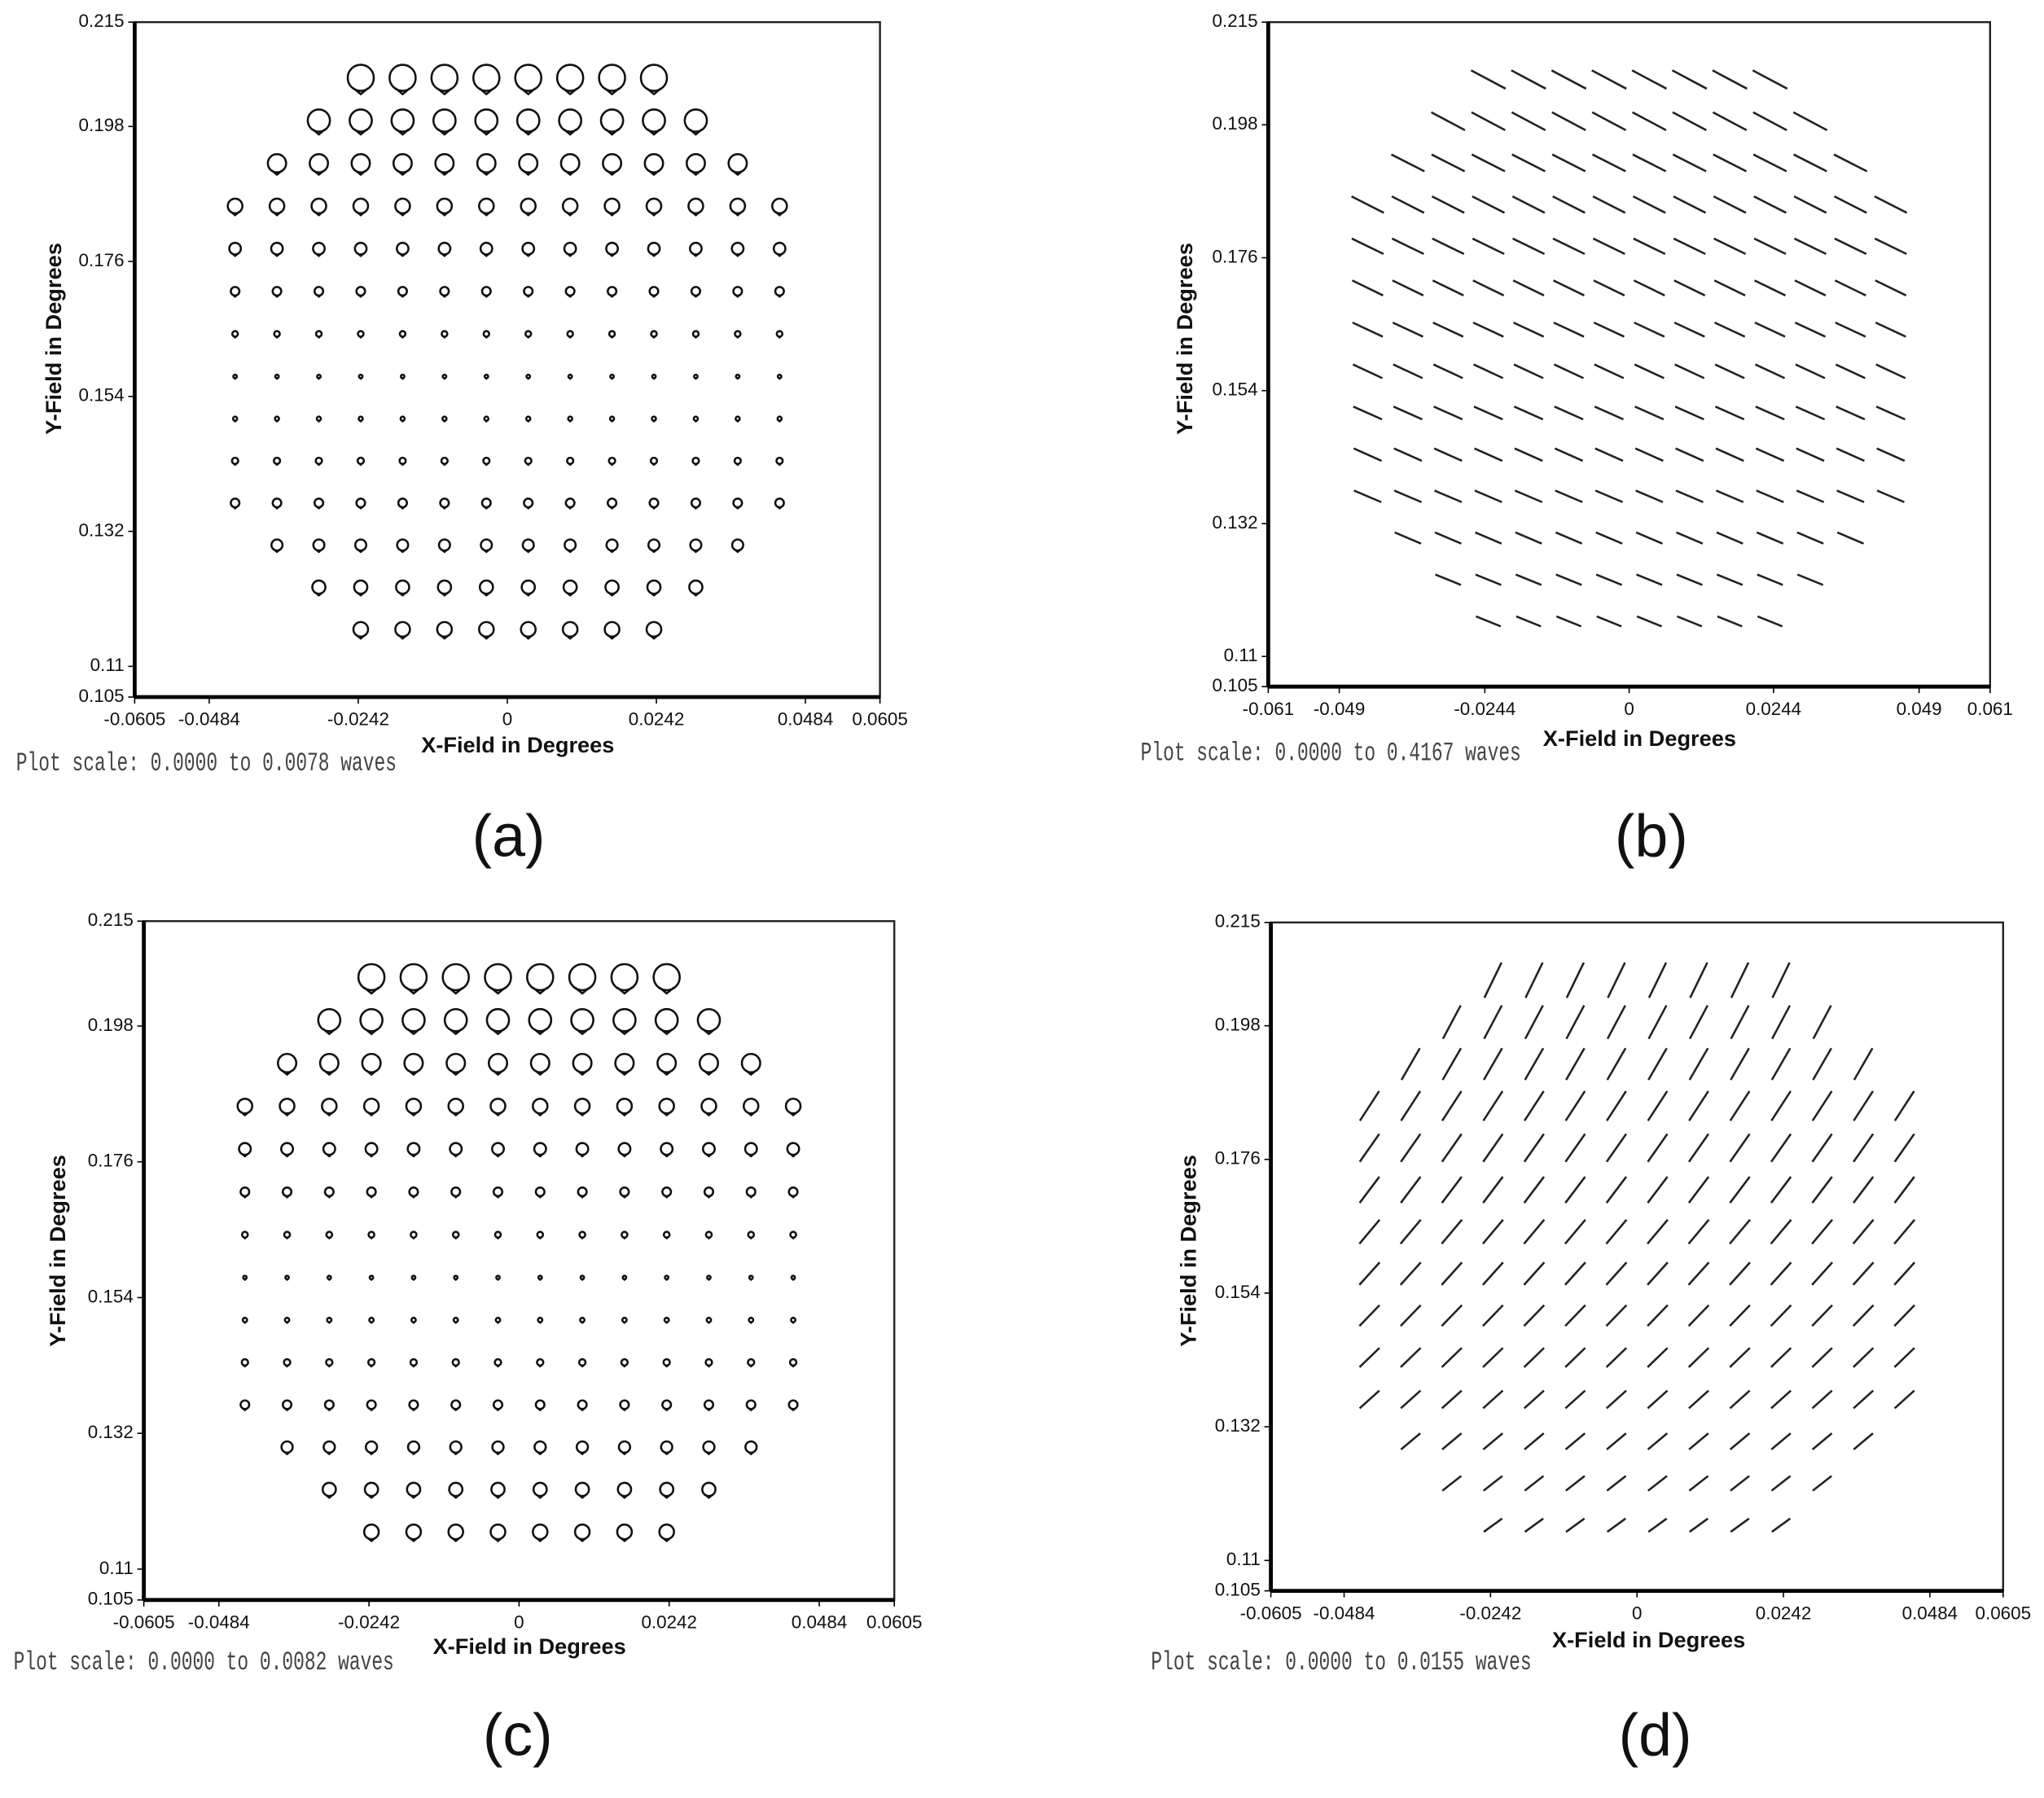 This screenshot has width=2044, height=1798. I want to click on y-tick-label: 0.176, so click(102, 260).